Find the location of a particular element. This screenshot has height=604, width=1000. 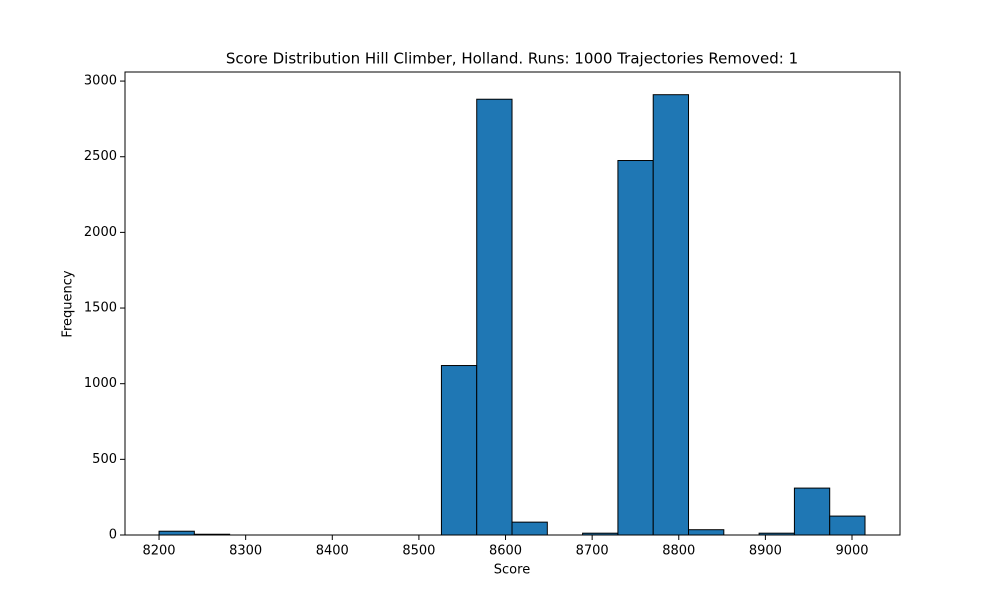

x-tick-label: 8400 is located at coordinates (332, 551).